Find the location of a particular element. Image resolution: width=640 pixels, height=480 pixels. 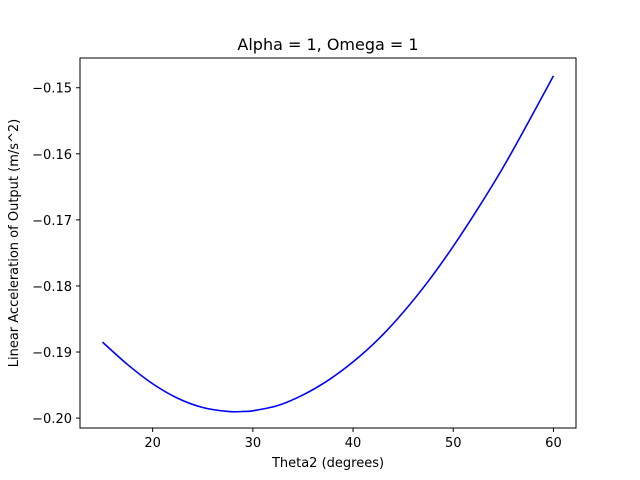

x-tick-label: 60 is located at coordinates (553, 443).